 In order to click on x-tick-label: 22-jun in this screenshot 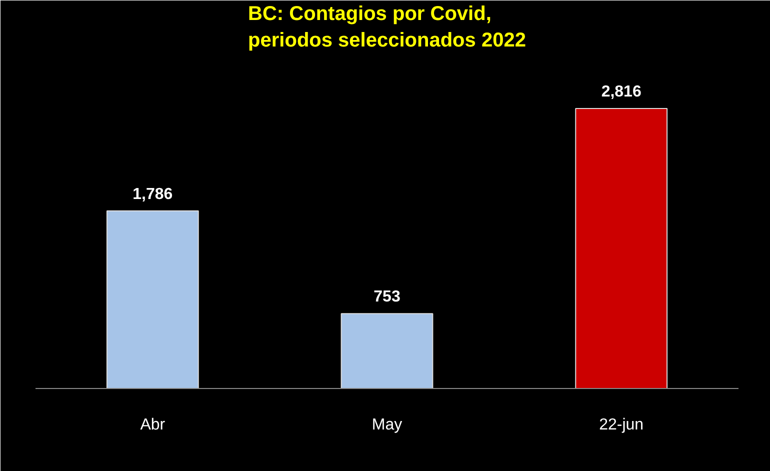, I will do `click(621, 425)`.